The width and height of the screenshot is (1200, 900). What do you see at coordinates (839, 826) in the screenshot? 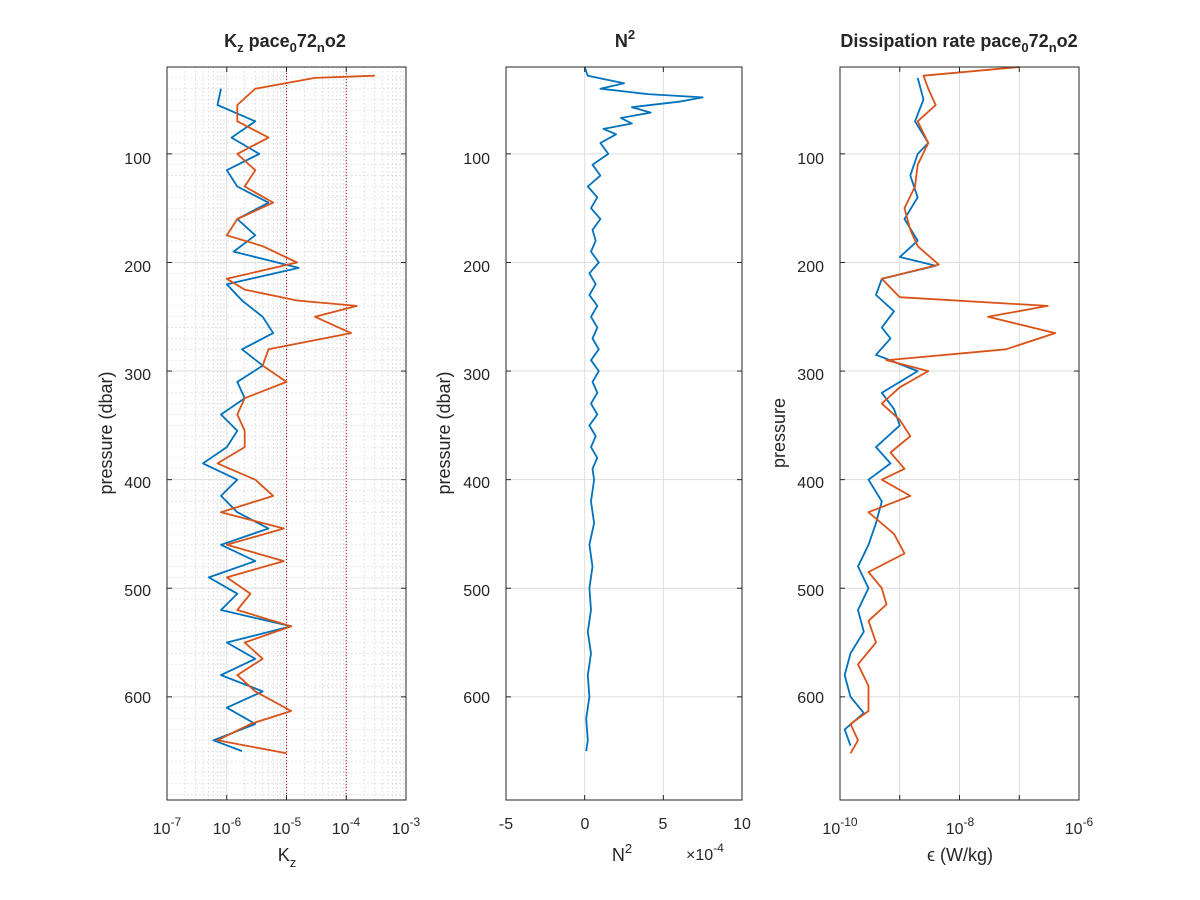
I see `dissipation-xtick-label: 10⁻¹⁰` at bounding box center [839, 826].